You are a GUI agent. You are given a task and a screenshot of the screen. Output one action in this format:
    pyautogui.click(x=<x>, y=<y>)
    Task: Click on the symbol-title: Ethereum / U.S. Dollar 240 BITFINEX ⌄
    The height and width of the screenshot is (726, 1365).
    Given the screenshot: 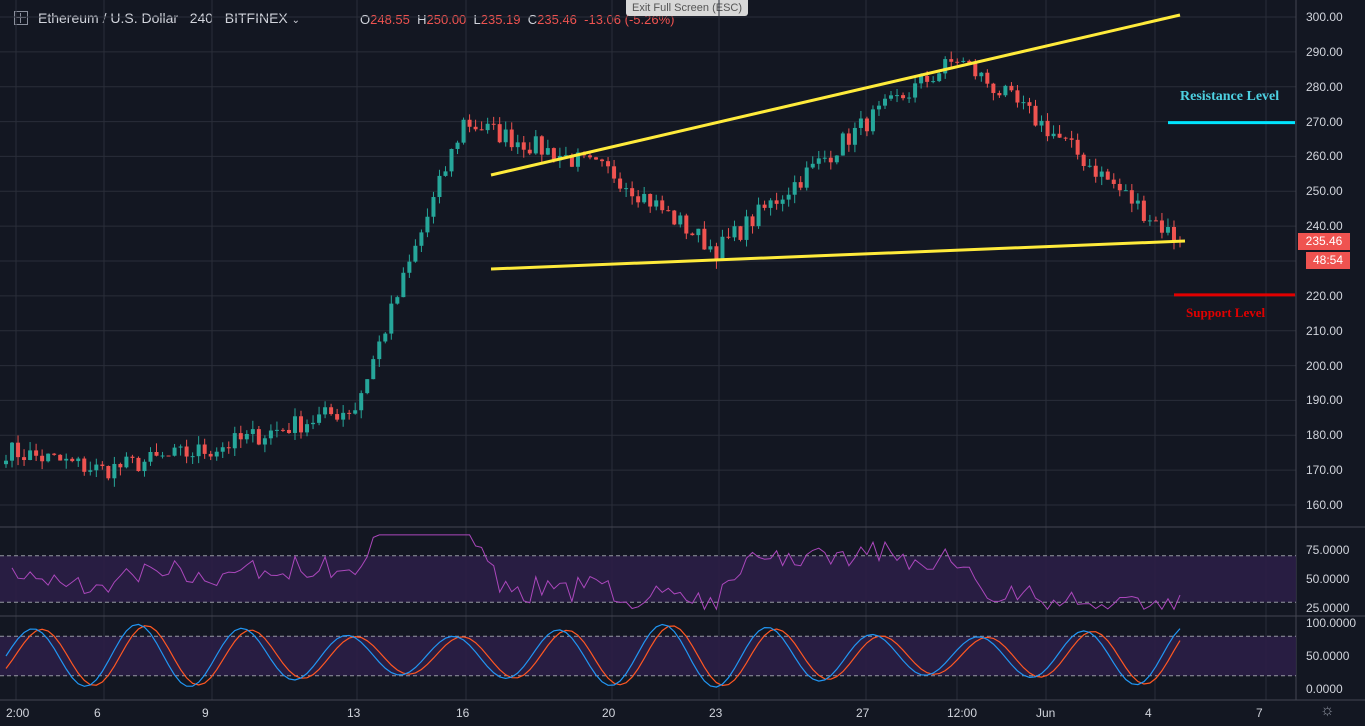 What is the action you would take?
    pyautogui.click(x=169, y=18)
    